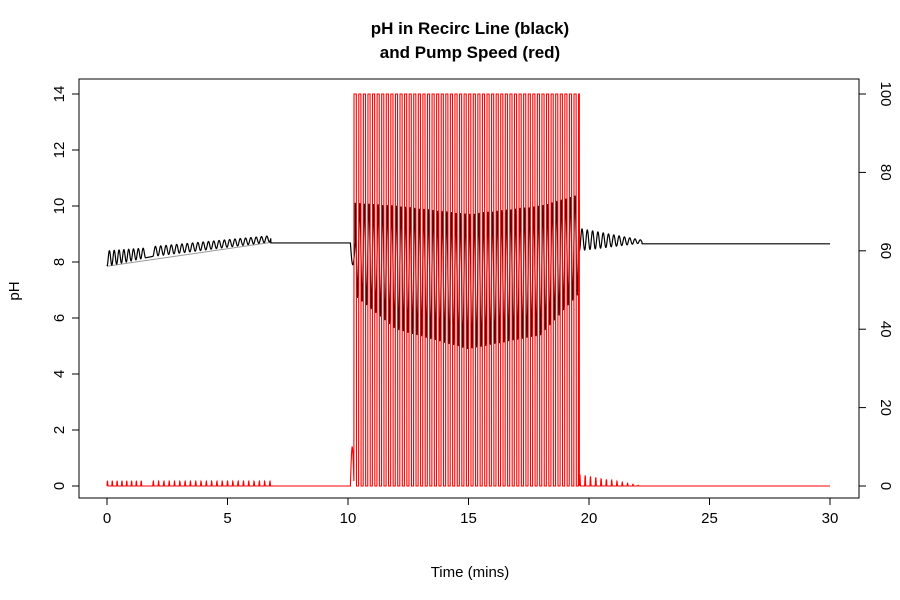 The width and height of the screenshot is (900, 600). What do you see at coordinates (885, 407) in the screenshot?
I see `y2-tick-label: 20` at bounding box center [885, 407].